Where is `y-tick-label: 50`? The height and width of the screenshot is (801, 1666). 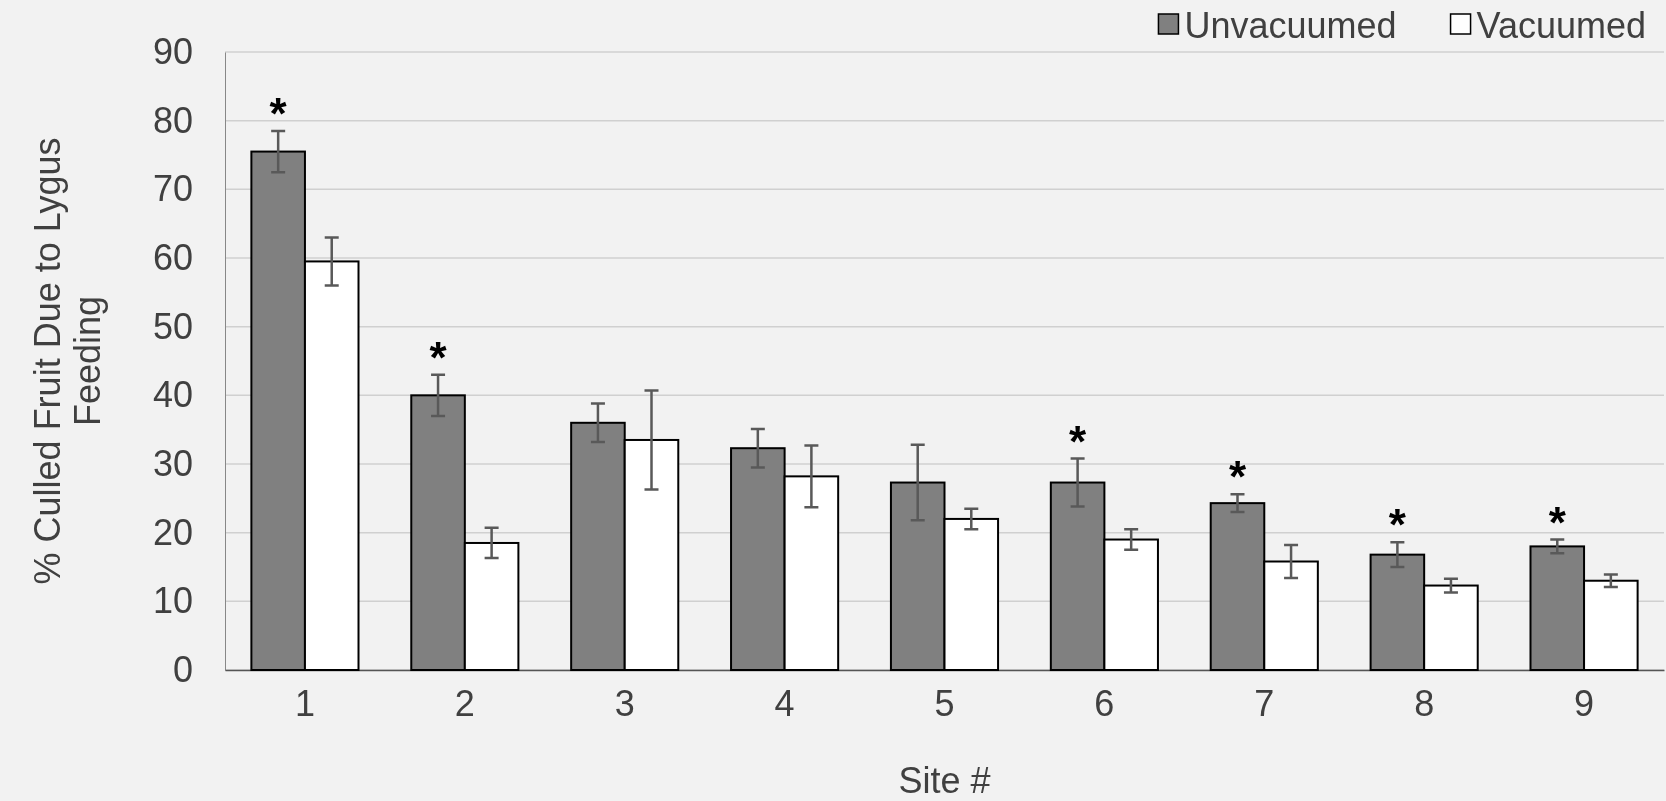
y-tick-label: 50 is located at coordinates (172, 326).